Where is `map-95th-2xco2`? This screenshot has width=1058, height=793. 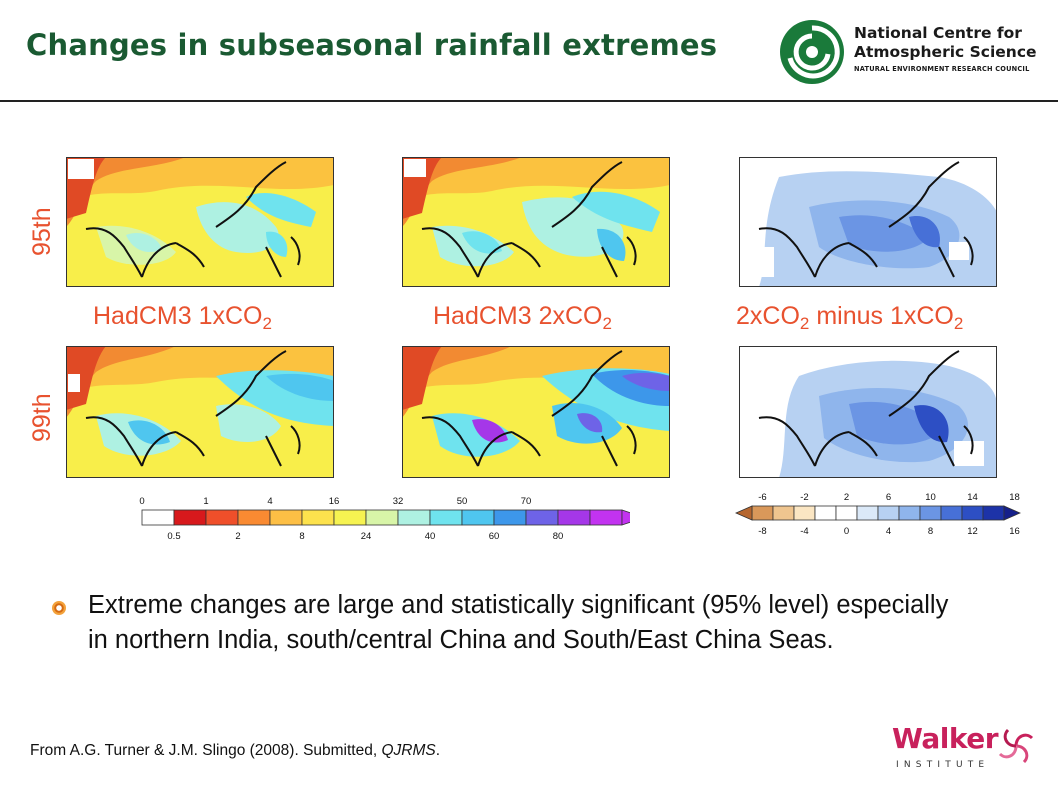
map-95th-2xco2 is located at coordinates (536, 222).